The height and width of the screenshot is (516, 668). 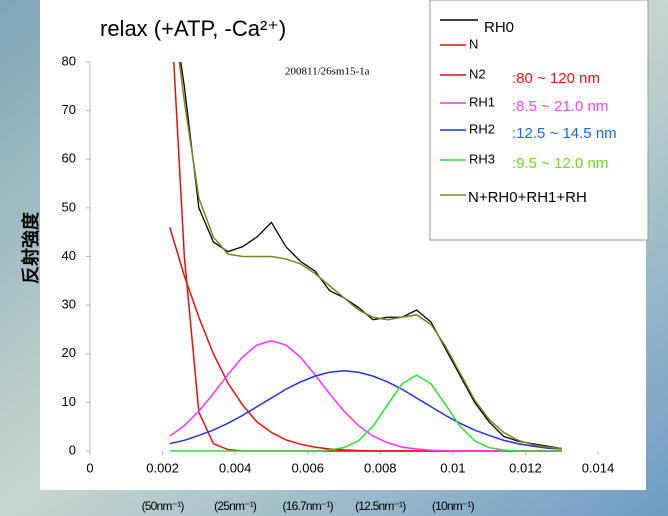 What do you see at coordinates (72, 449) in the screenshot?
I see `y-tick-label: 0` at bounding box center [72, 449].